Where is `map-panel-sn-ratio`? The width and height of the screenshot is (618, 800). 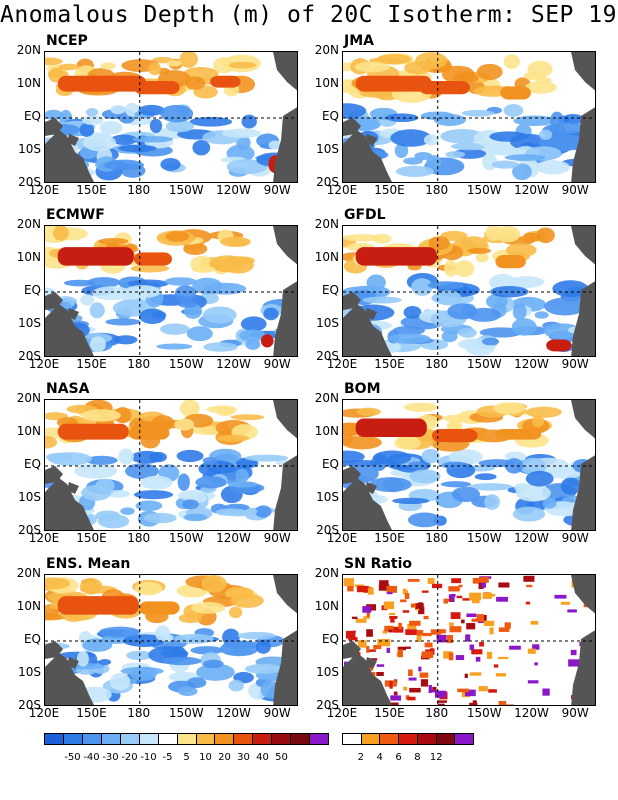 map-panel-sn-ratio is located at coordinates (469, 640).